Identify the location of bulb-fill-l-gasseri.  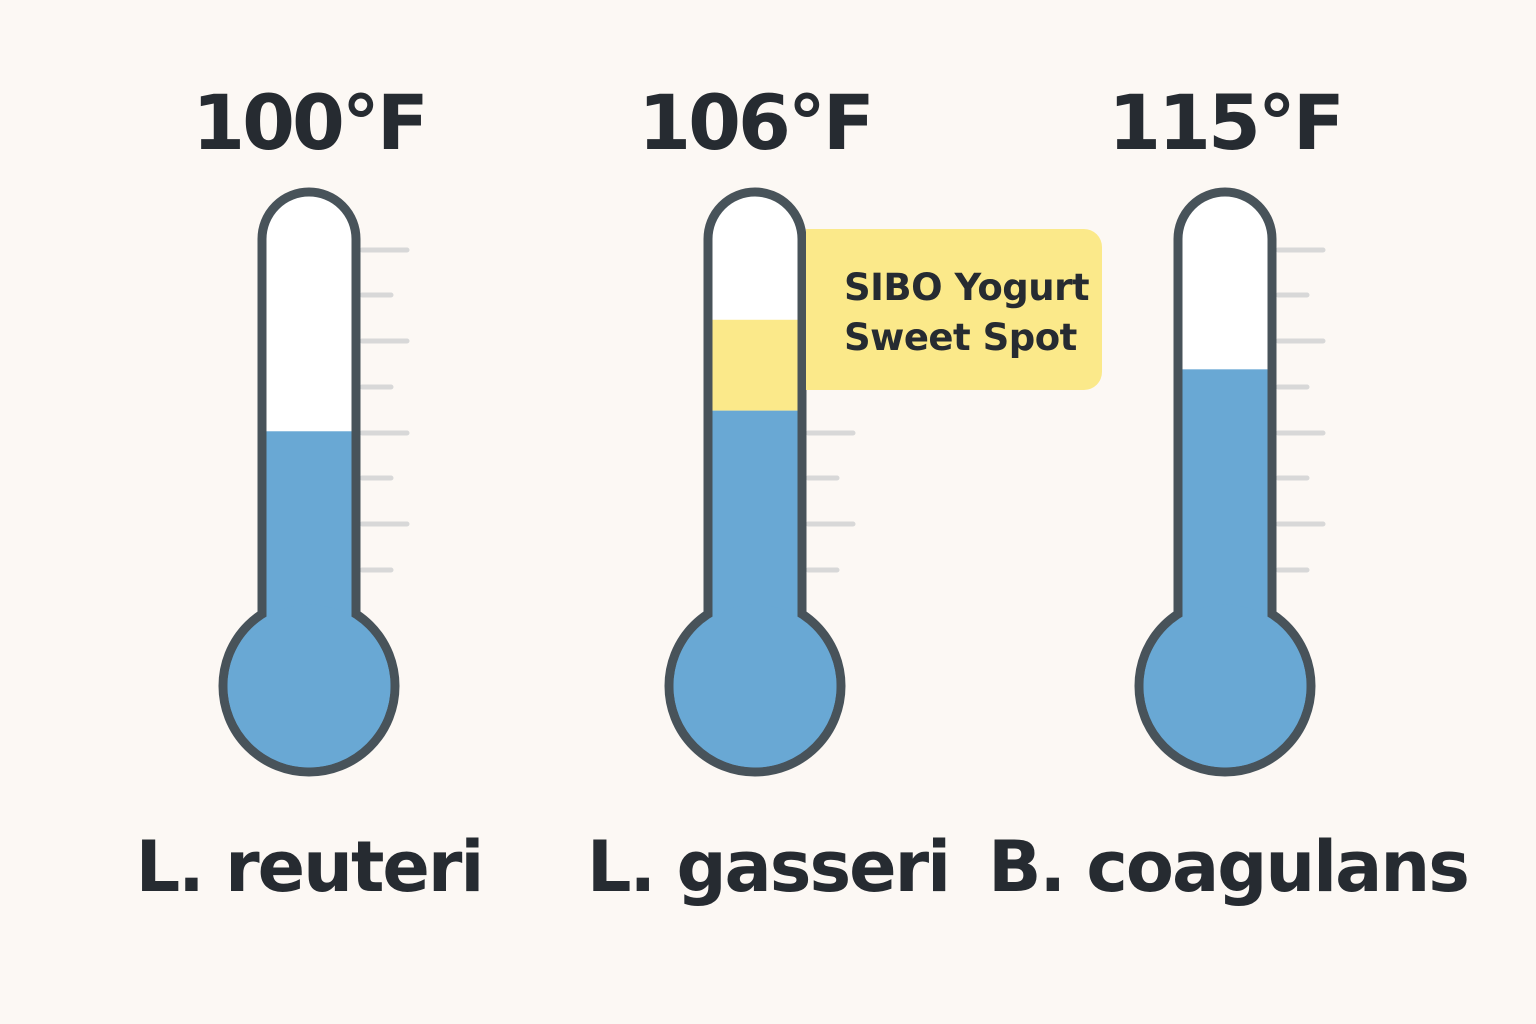
(755, 686).